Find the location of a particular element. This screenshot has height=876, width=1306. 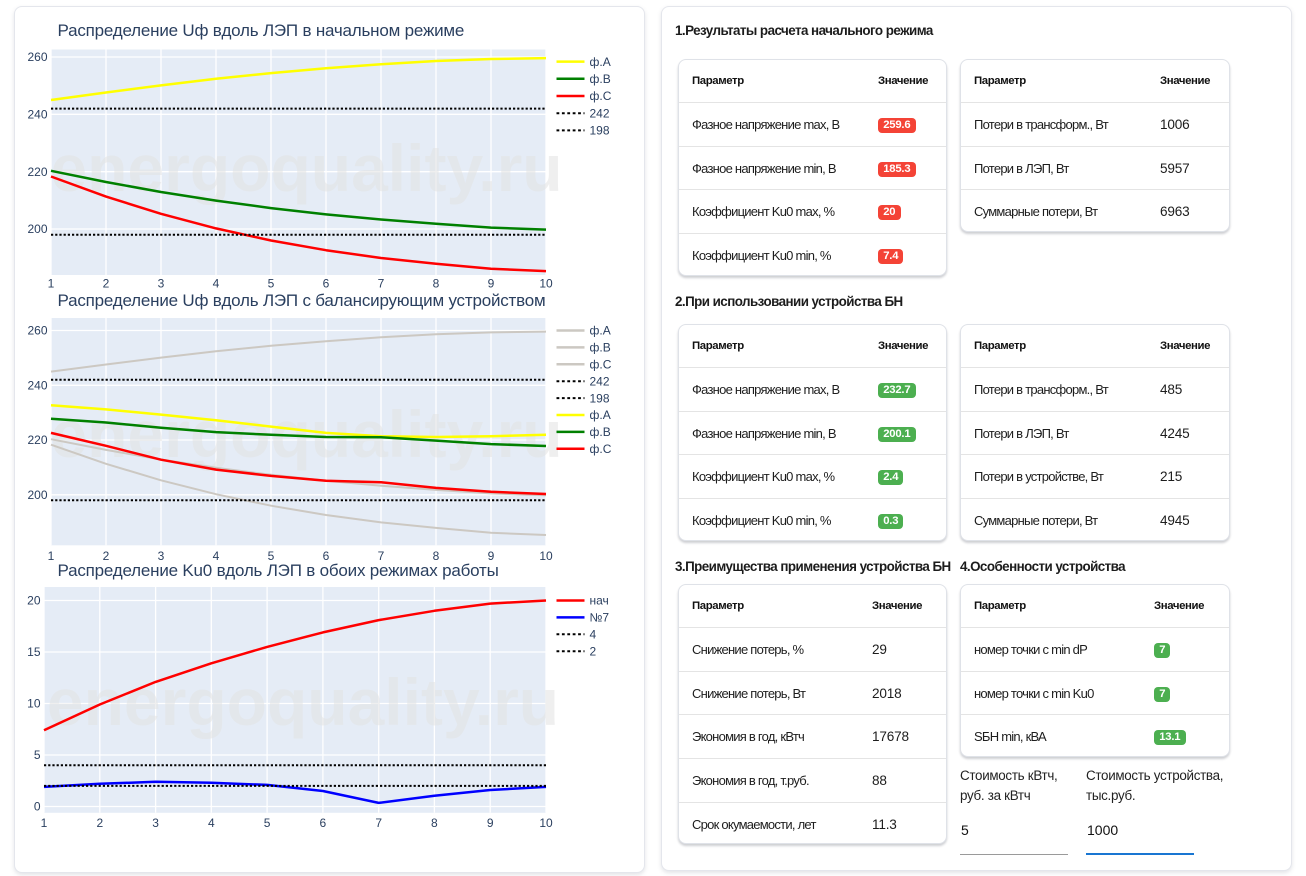

svg-text: 0 is located at coordinates (37, 807).